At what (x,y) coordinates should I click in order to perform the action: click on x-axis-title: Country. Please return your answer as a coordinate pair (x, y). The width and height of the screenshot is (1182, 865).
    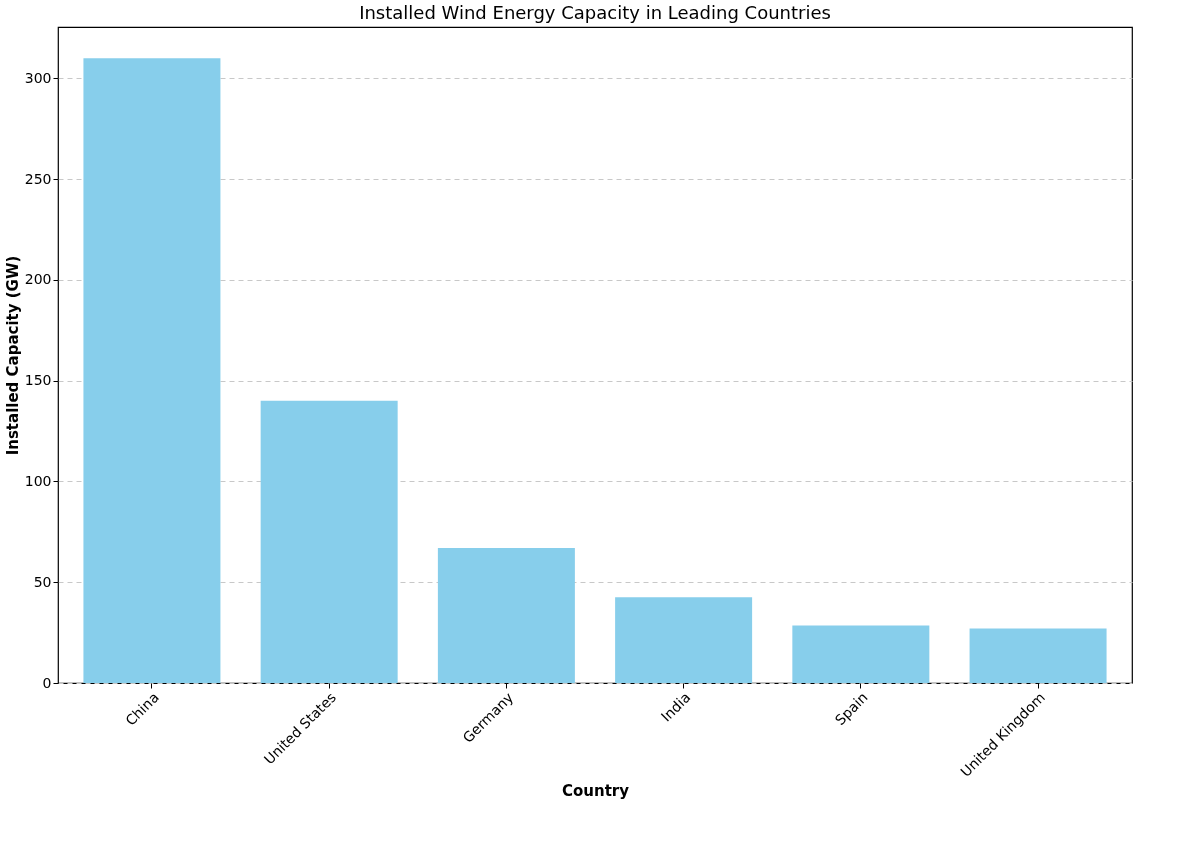
    Looking at the image, I should click on (595, 790).